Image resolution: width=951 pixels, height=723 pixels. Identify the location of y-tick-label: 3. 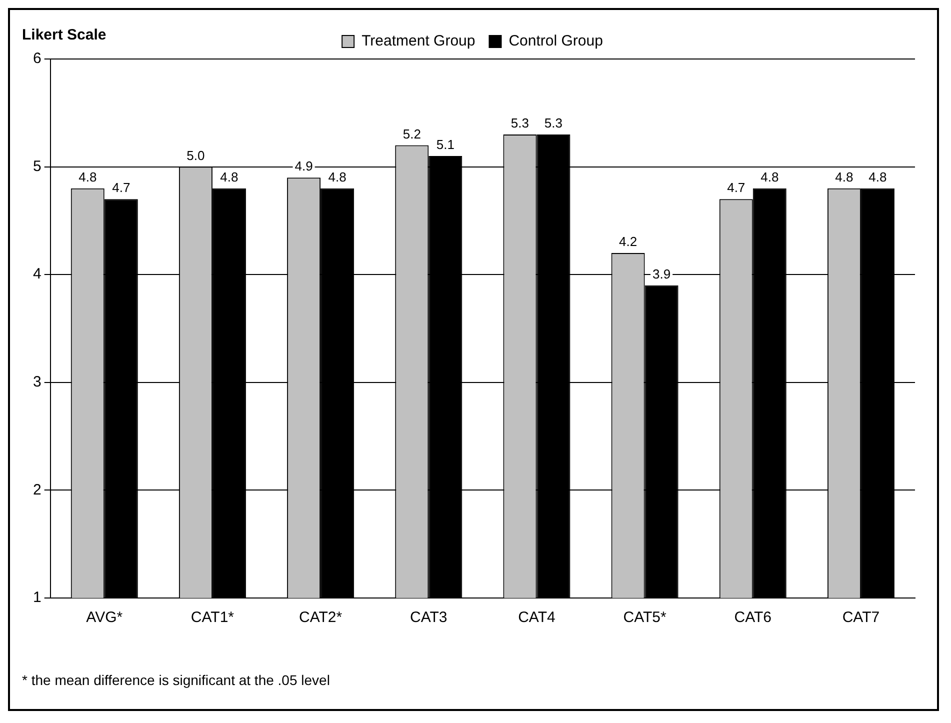
(37, 382).